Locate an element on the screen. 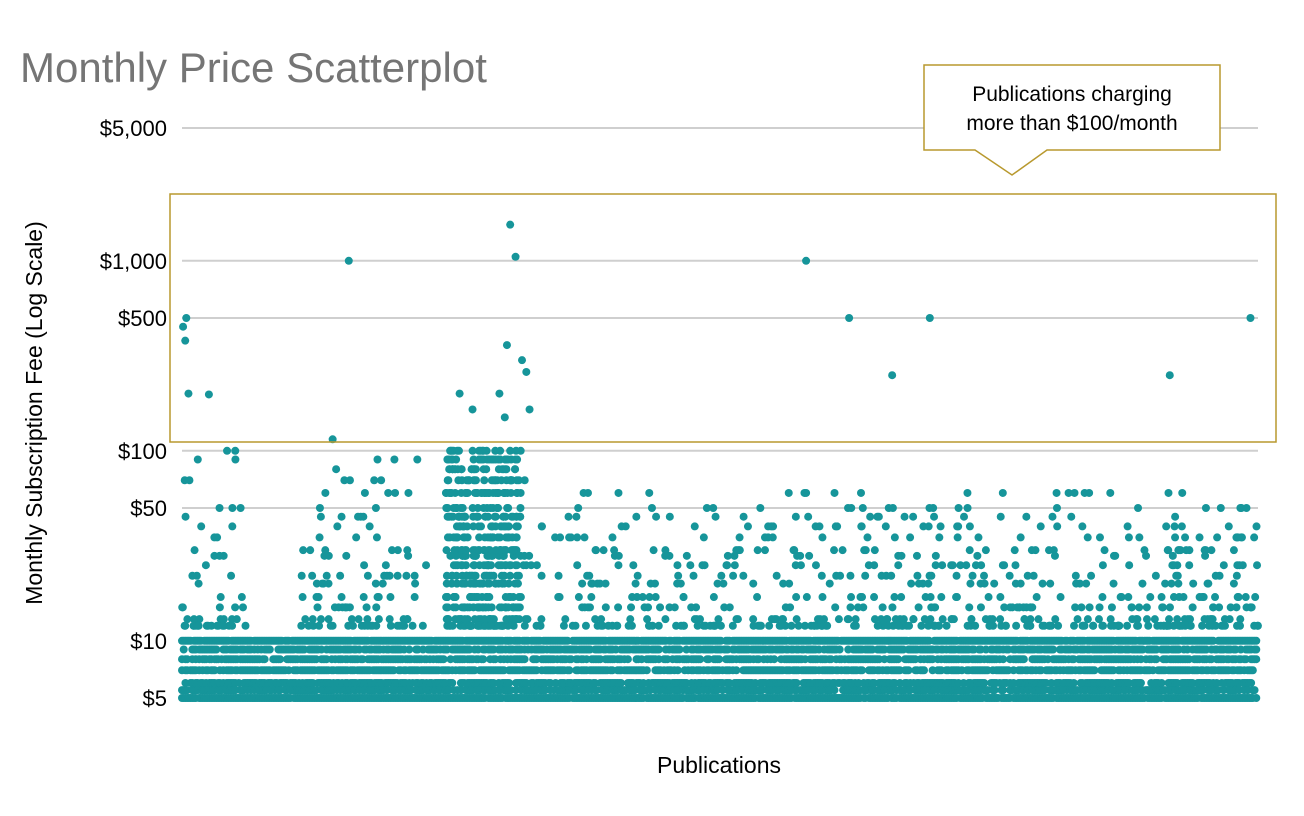 This screenshot has width=1304, height=816. y-tick-label: $5 is located at coordinates (155, 698).